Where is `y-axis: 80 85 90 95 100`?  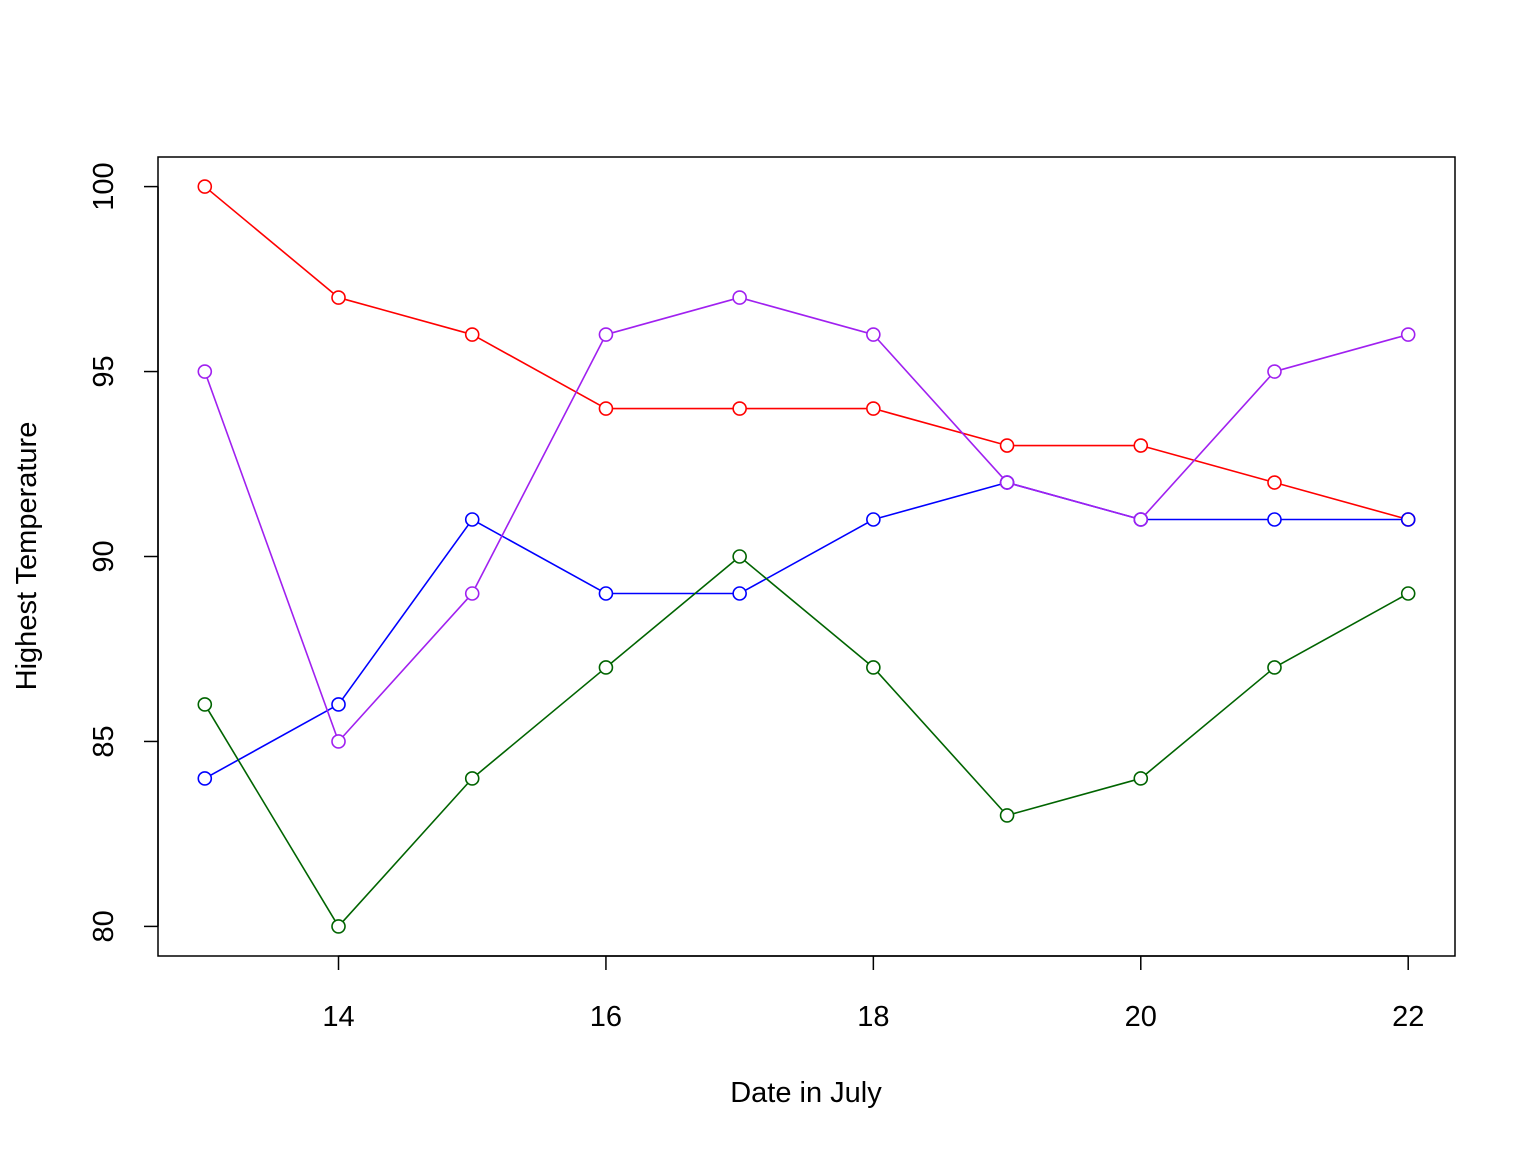
y-axis: 80 85 90 95 100 is located at coordinates (123, 552).